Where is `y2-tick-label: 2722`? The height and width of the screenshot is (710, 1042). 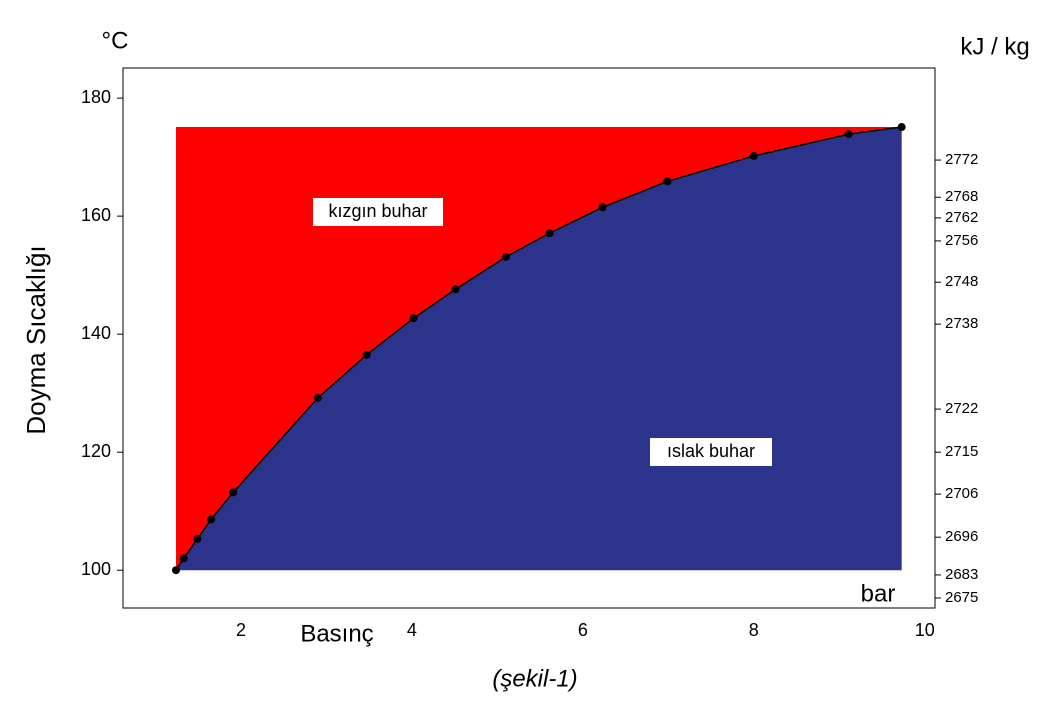 y2-tick-label: 2722 is located at coordinates (961, 408).